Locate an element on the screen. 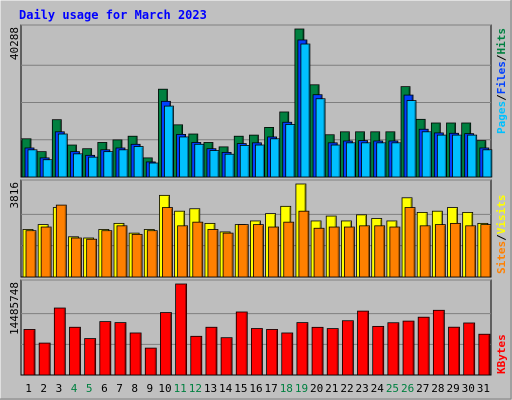  legend-visits: Visits is located at coordinates (501, 215).